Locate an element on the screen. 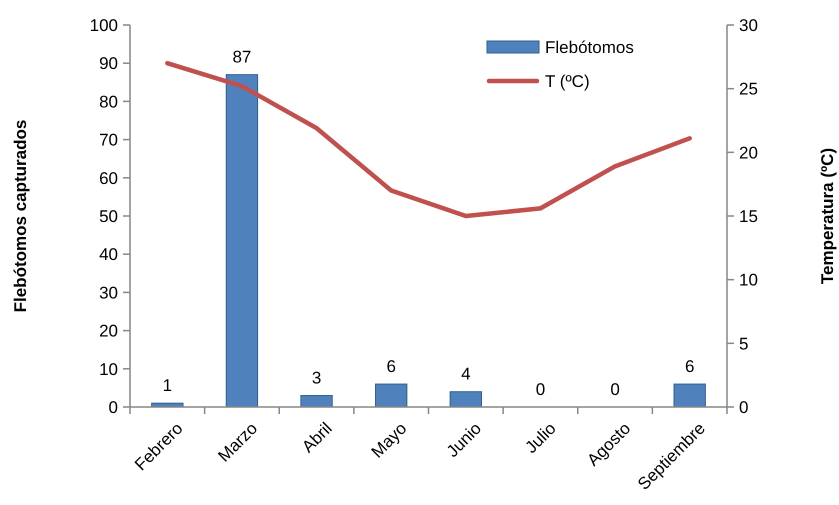  data-label: 87 is located at coordinates (242, 57).